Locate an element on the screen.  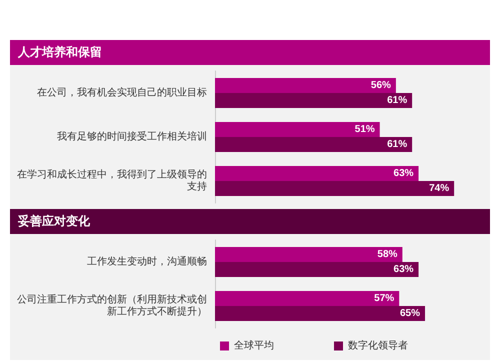
data-label: 57% is located at coordinates (384, 298).